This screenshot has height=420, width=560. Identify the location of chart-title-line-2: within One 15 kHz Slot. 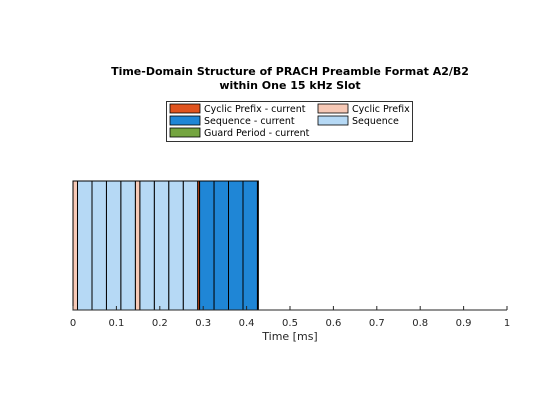
(289, 85).